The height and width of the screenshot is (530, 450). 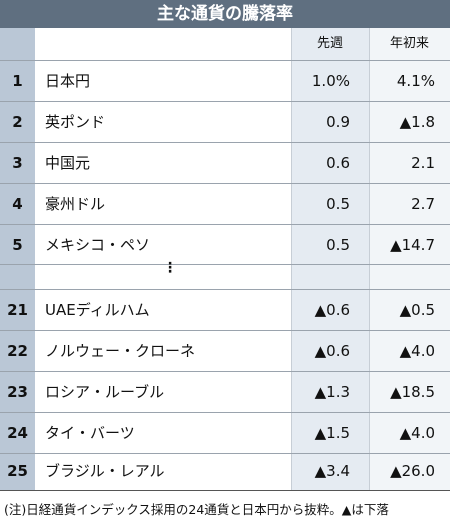 I want to click on ytd-change: ▲14.7, so click(x=412, y=245).